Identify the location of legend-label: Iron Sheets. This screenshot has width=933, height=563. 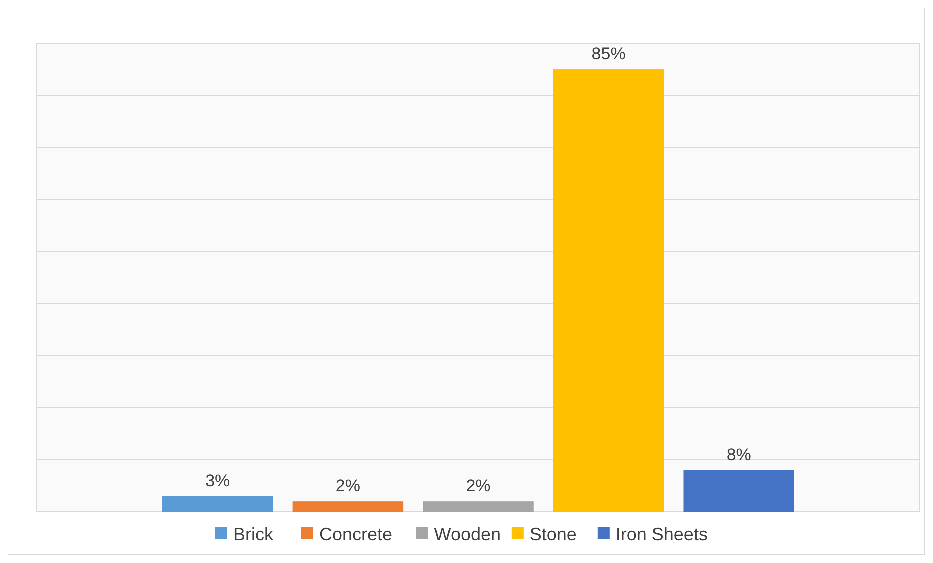
(662, 534).